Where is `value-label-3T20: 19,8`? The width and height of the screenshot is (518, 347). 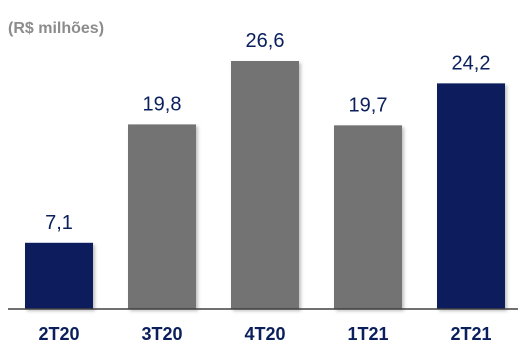 value-label-3T20: 19,8 is located at coordinates (162, 104).